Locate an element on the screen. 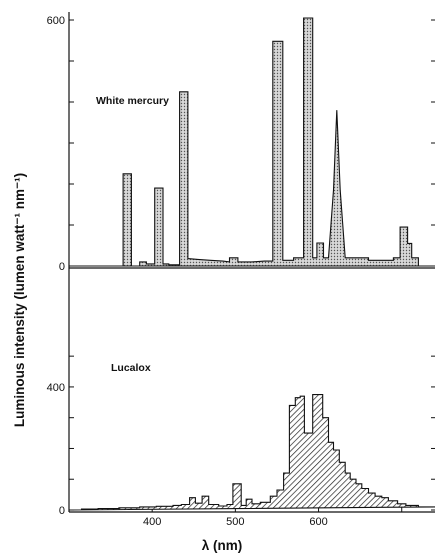  x-tick-label: 500 is located at coordinates (235, 522).